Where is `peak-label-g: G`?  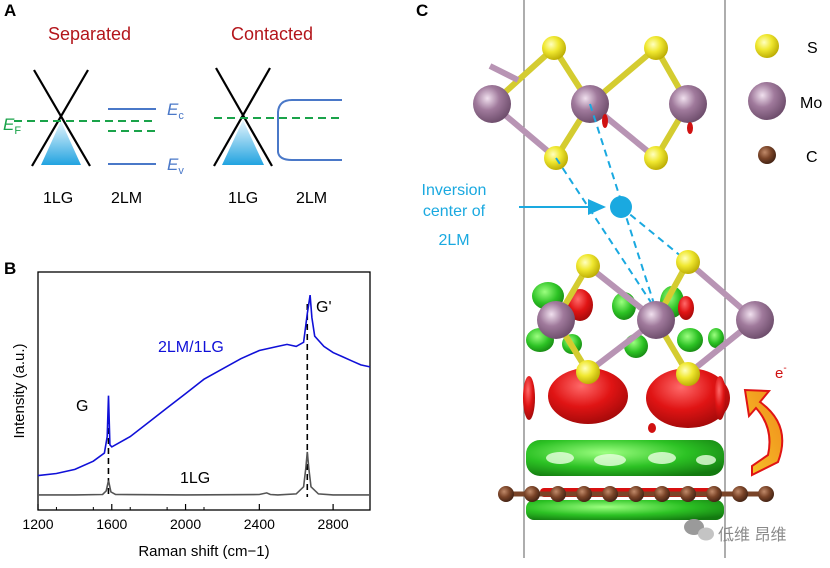 peak-label-g: G is located at coordinates (82, 406).